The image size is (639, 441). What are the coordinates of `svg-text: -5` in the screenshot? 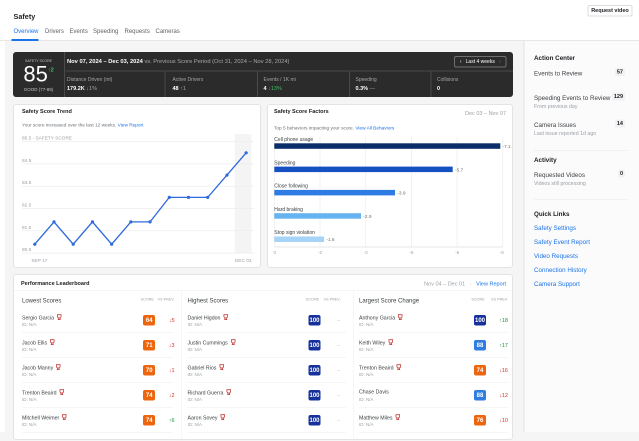 It's located at (411, 252).